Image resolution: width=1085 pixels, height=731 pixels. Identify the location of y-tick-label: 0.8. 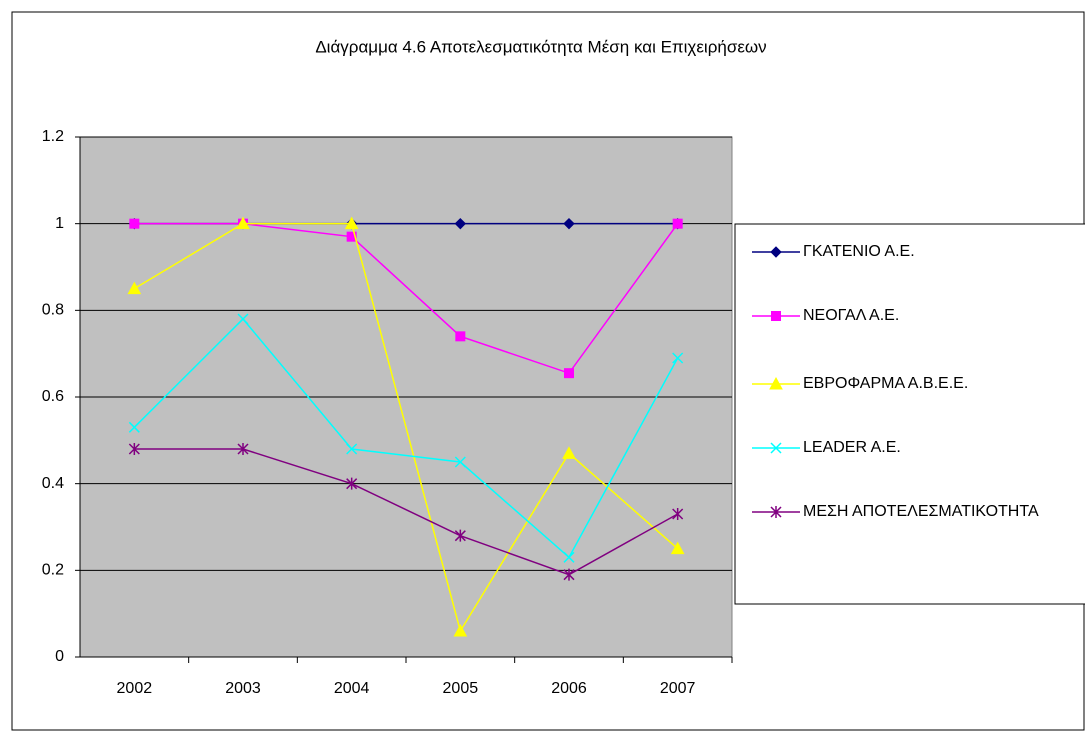
(53, 310).